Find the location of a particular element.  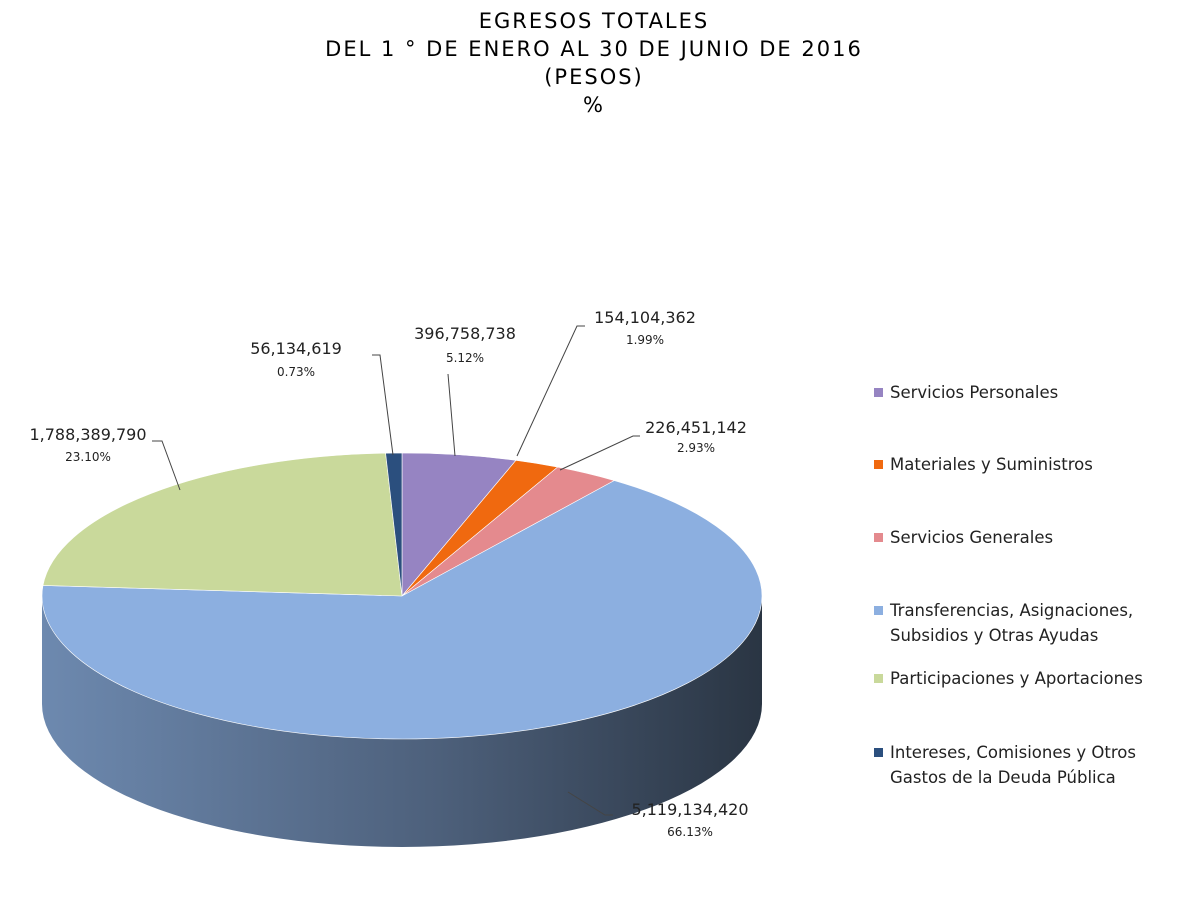

legend-label: Servicios Generales is located at coordinates (972, 537).